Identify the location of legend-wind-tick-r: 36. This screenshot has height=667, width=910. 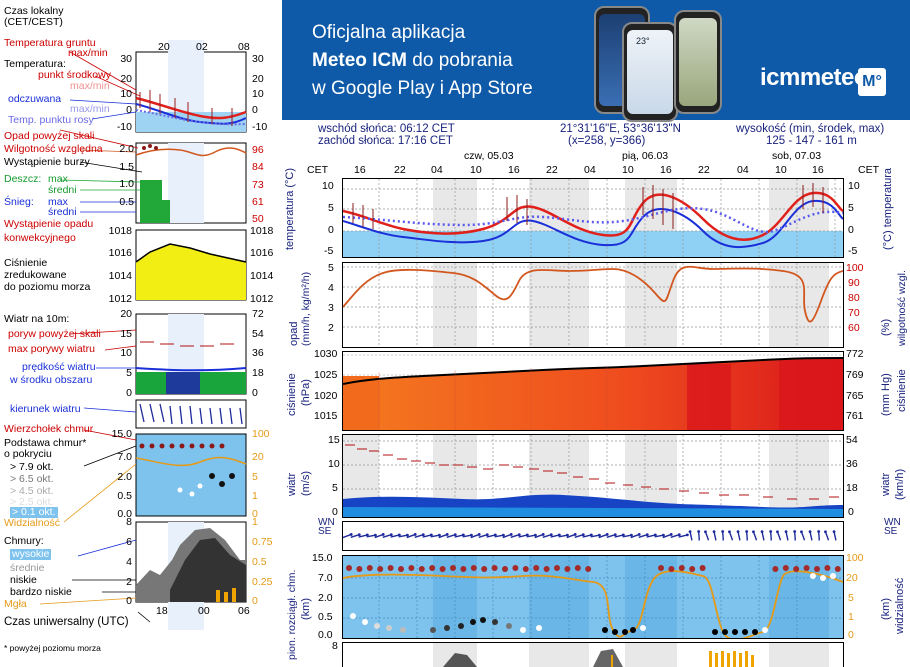
(258, 353).